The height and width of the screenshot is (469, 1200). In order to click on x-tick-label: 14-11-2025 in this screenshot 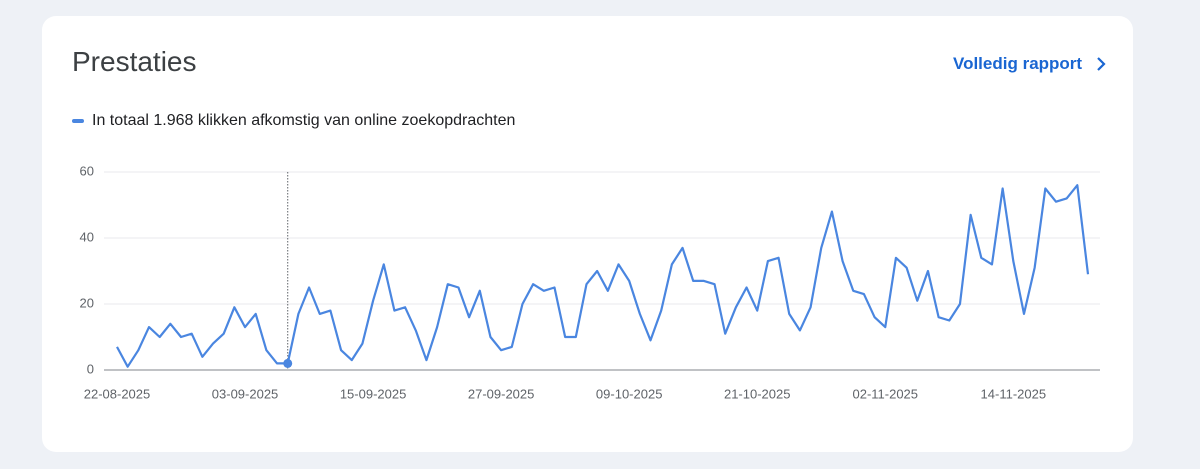, I will do `click(1014, 393)`.